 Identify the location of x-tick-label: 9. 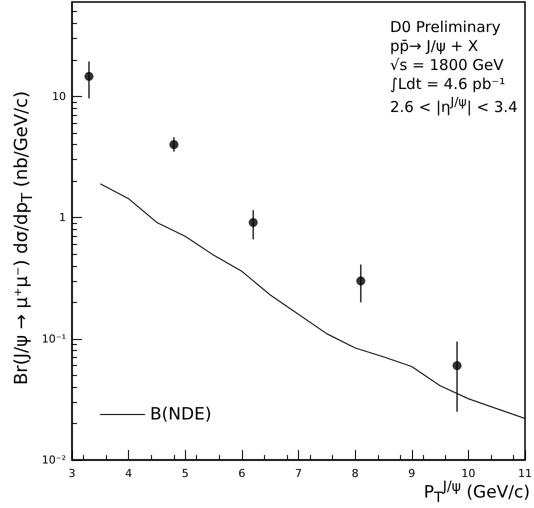
(412, 473).